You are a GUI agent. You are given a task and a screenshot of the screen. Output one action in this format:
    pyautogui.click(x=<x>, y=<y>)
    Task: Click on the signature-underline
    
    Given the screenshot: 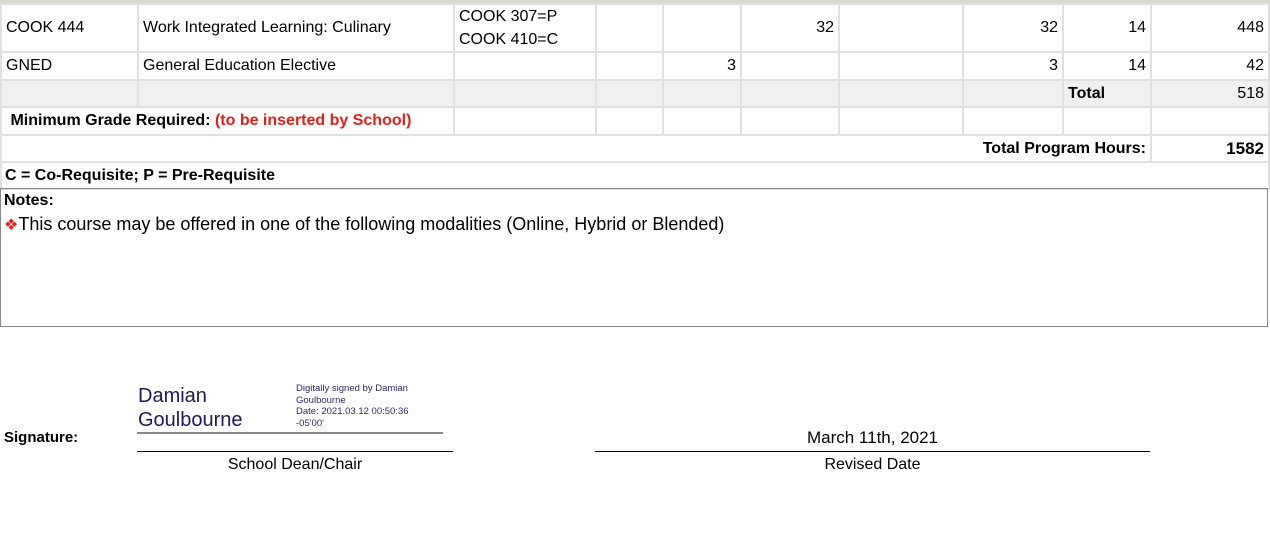 What is the action you would take?
    pyautogui.click(x=290, y=433)
    